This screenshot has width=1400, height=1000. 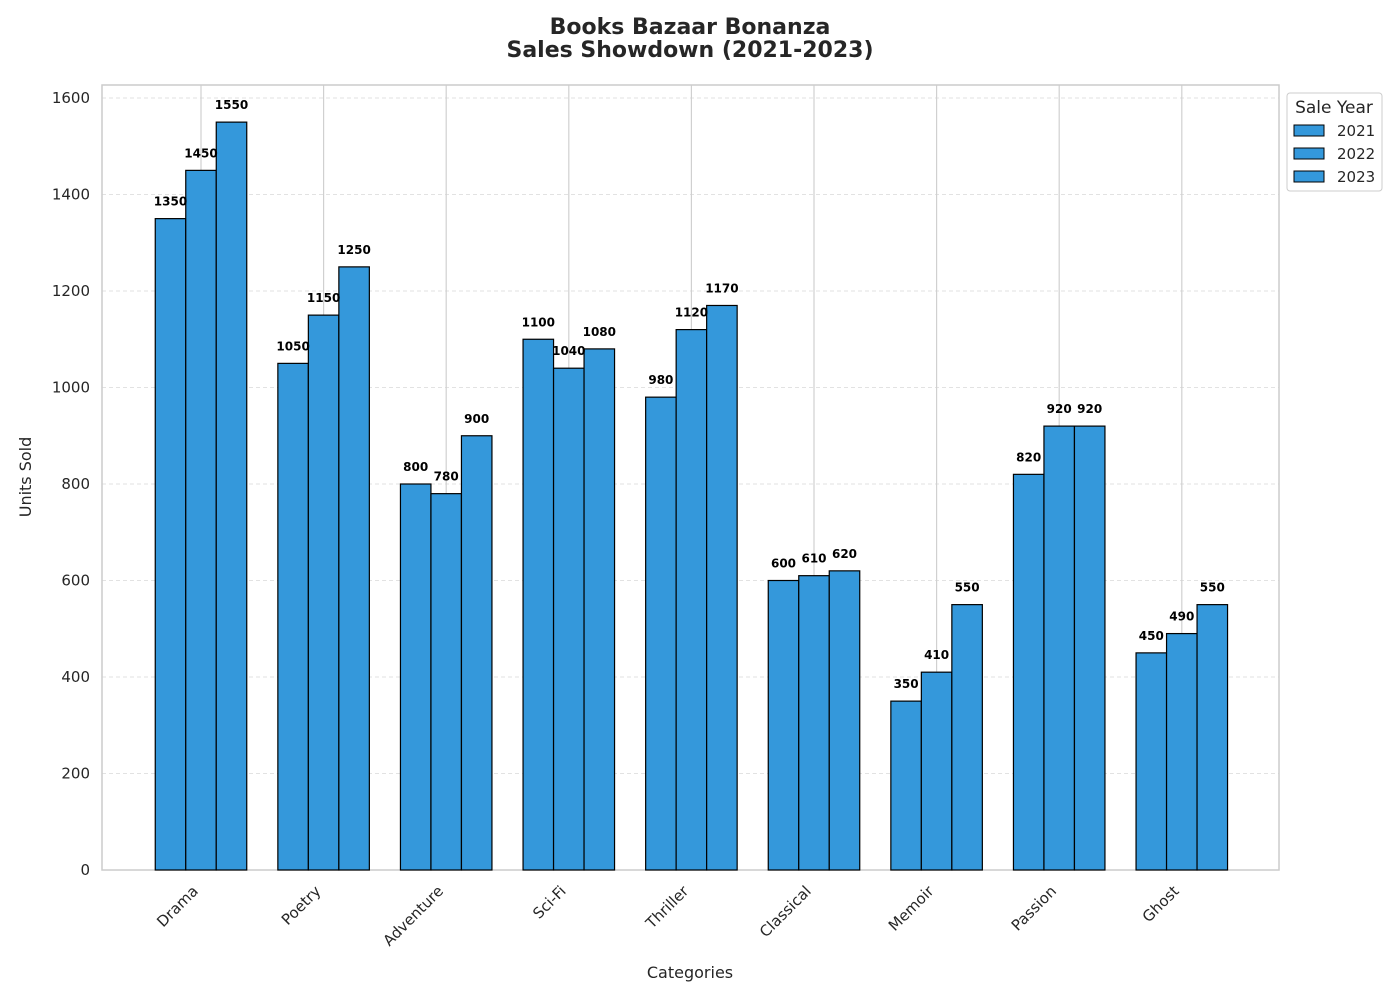 I want to click on bar-value-label: 1100, so click(x=538, y=322).